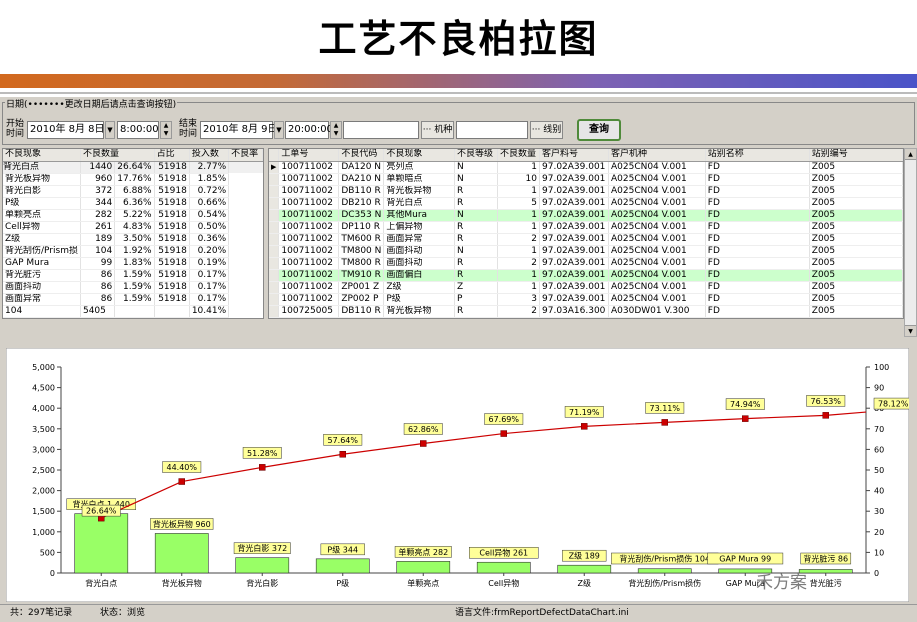  I want to click on y2-tick-label: 10, so click(879, 552).